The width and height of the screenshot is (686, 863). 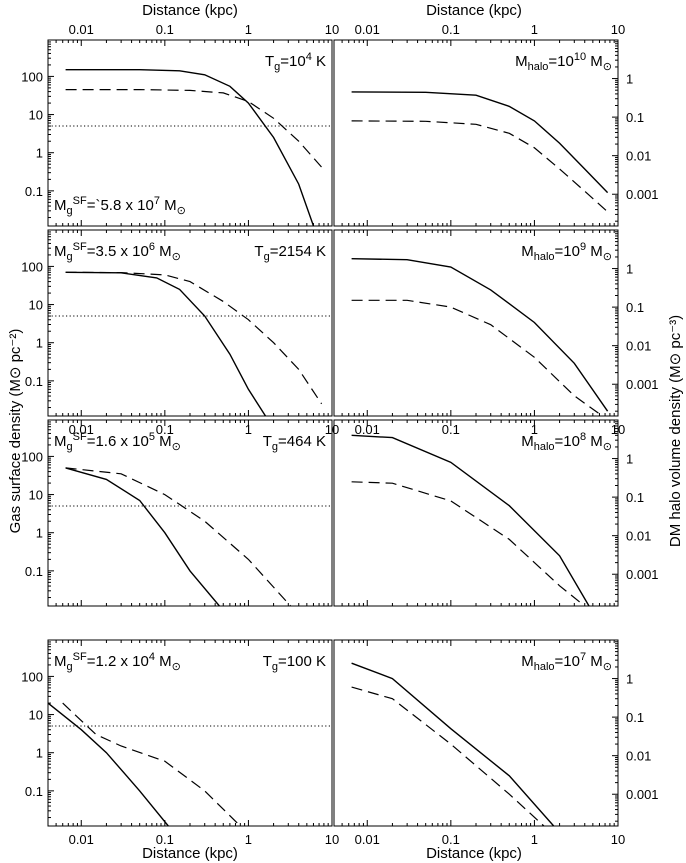 What do you see at coordinates (117, 252) in the screenshot?
I see `panel-annotation: MgSF=3.5 x 106 M⊙` at bounding box center [117, 252].